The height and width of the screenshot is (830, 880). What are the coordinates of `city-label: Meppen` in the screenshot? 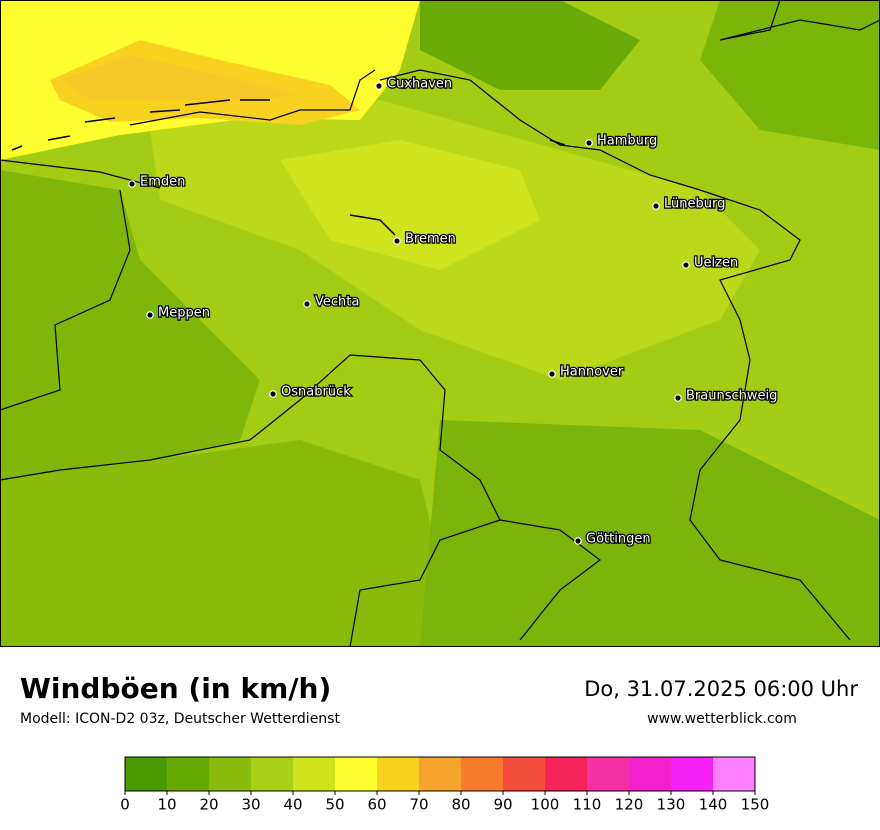 It's located at (184, 313).